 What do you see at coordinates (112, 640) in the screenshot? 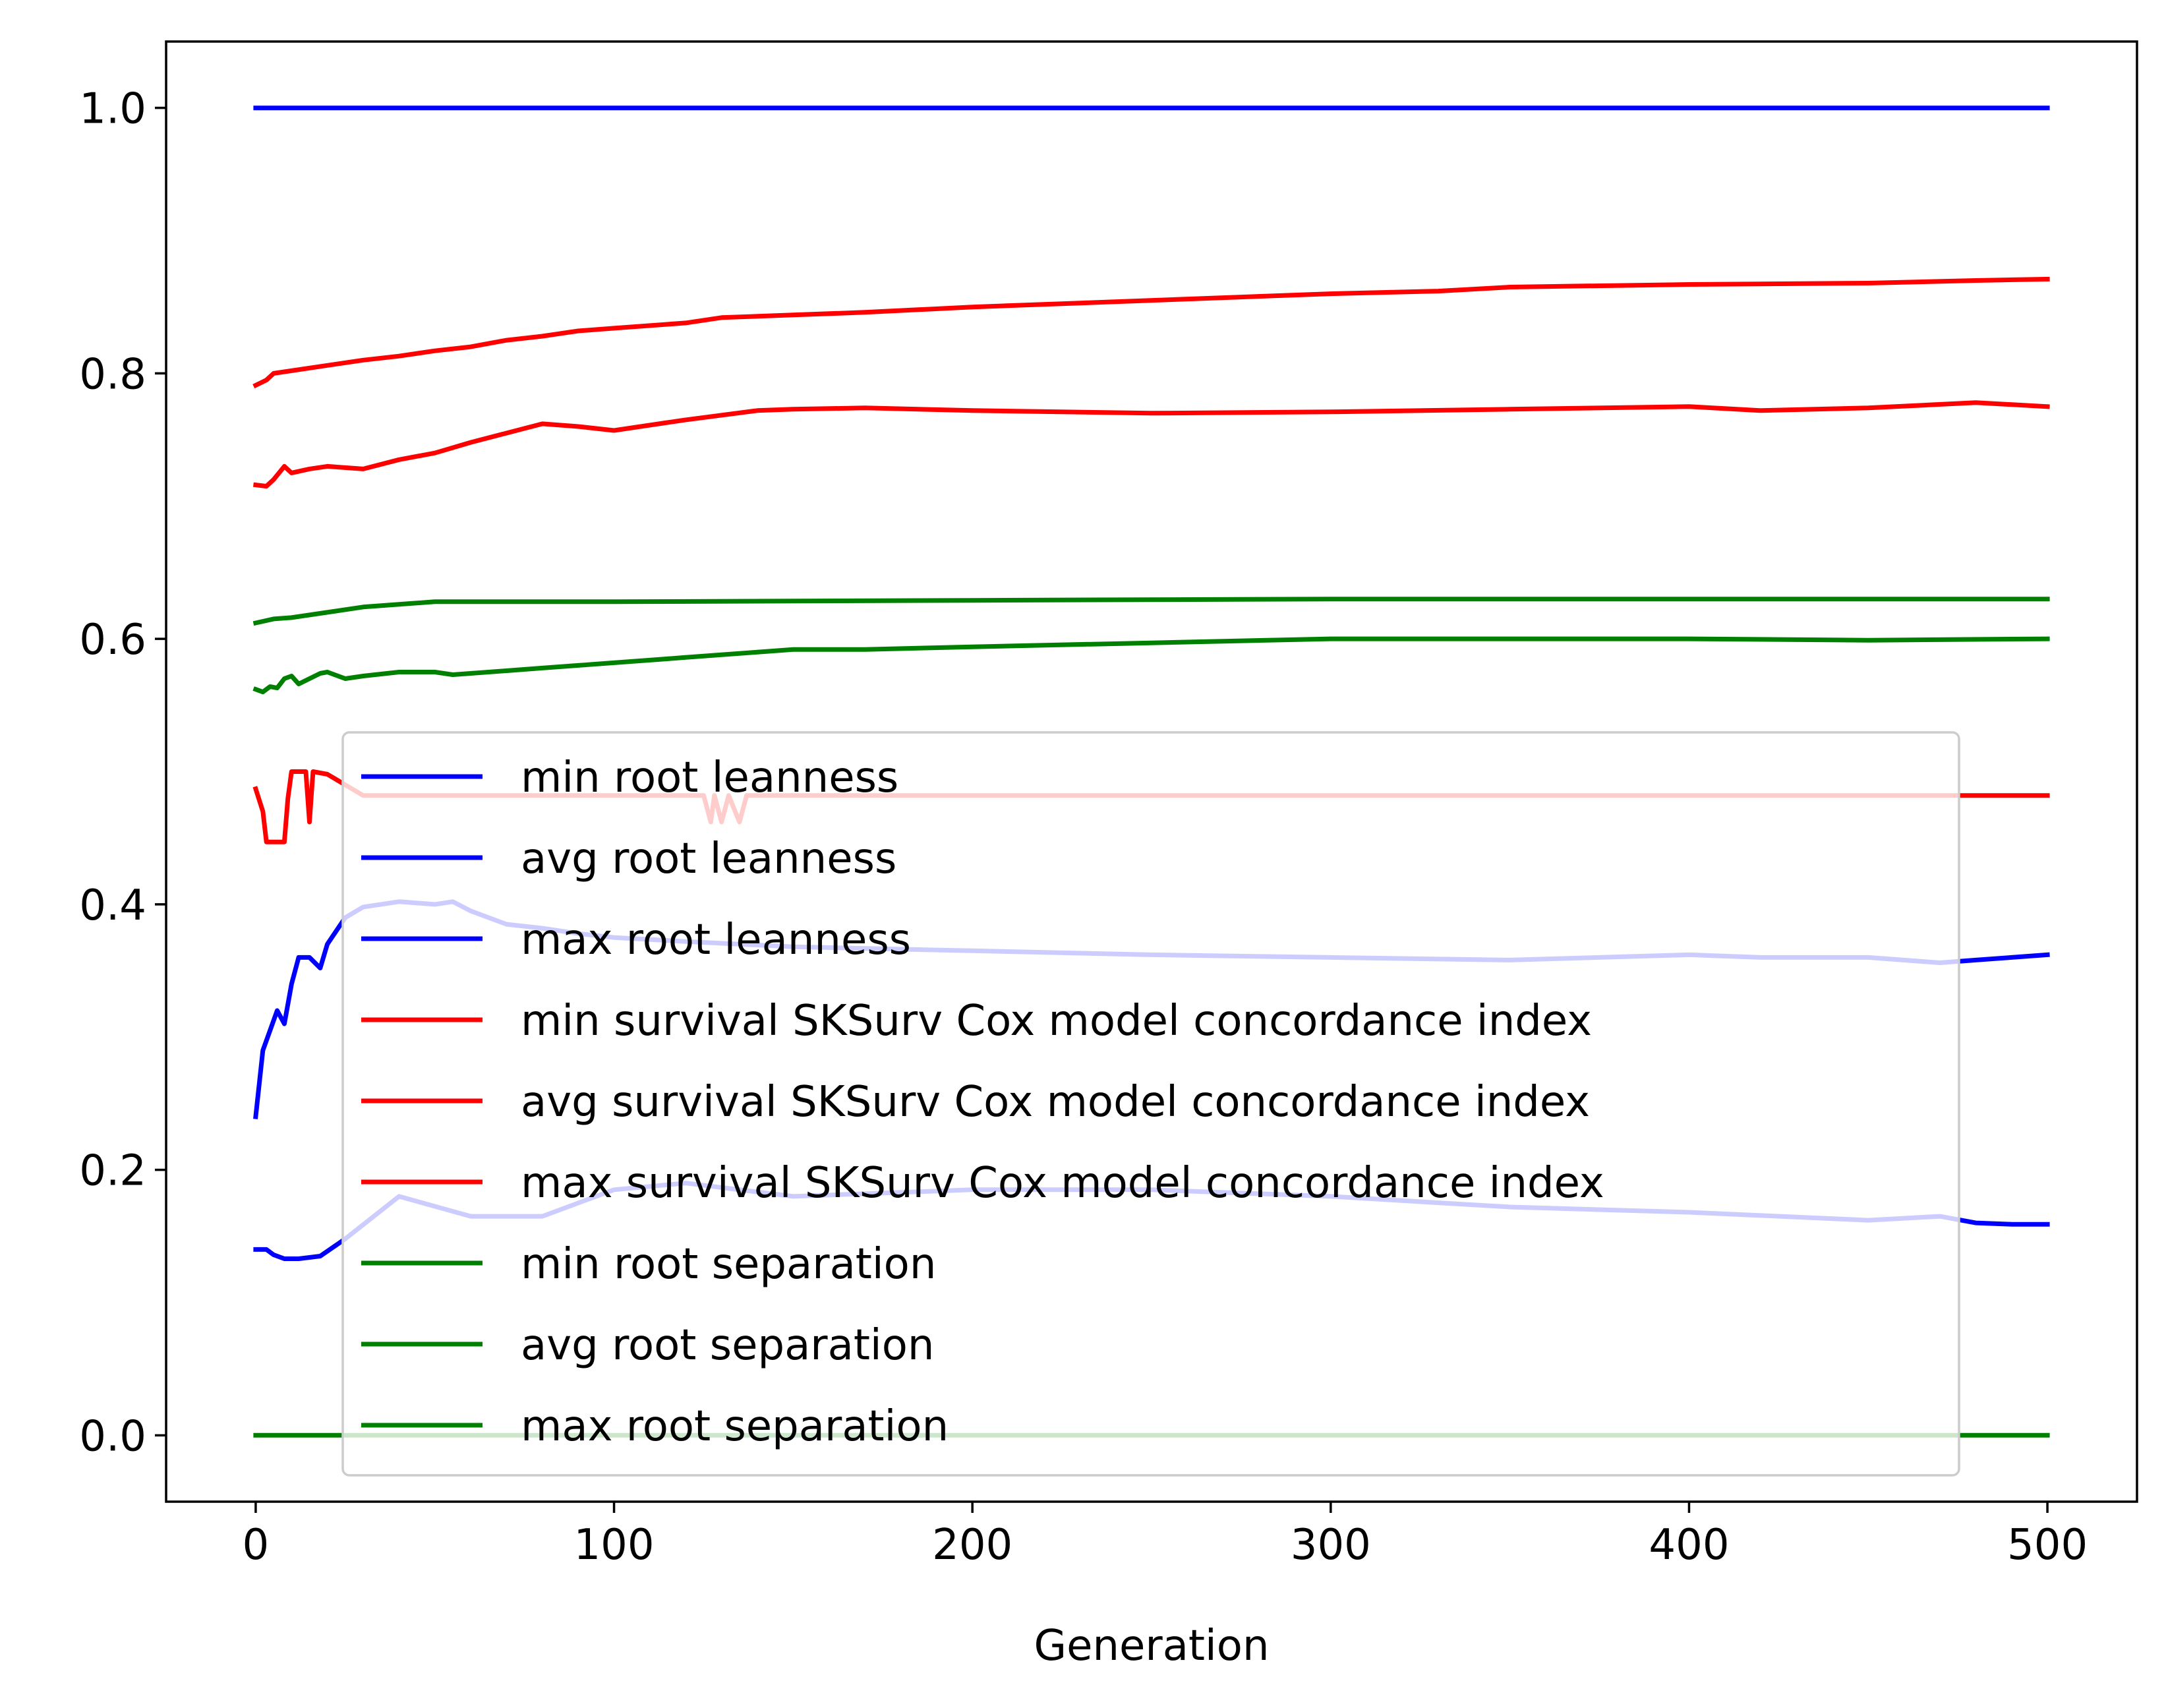
I see `y-tick-label: 0.6` at bounding box center [112, 640].